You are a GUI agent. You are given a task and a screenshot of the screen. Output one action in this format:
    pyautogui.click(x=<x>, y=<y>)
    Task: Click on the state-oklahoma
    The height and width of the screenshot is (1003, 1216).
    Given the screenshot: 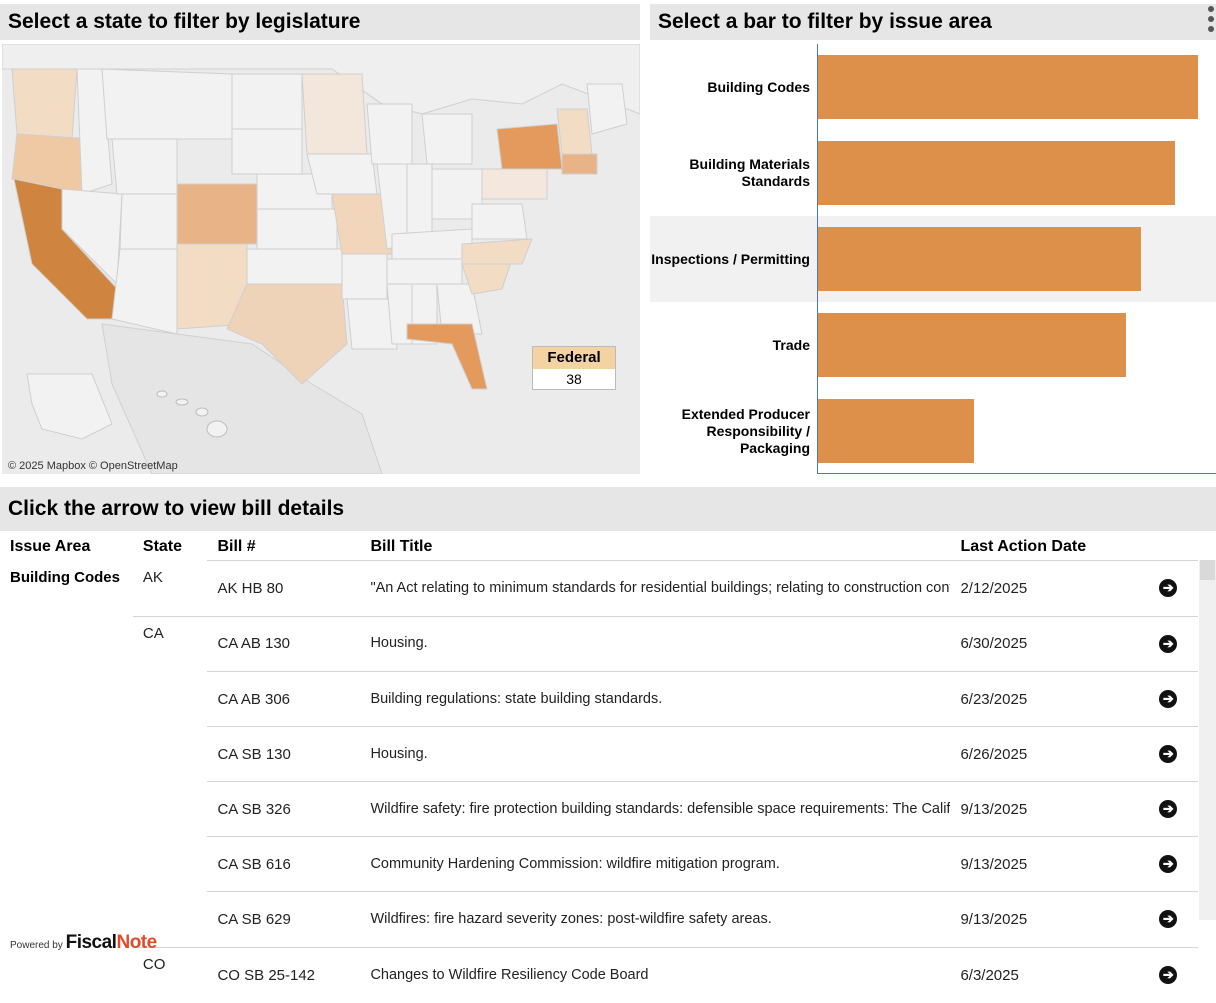 What is the action you would take?
    pyautogui.click(x=294, y=266)
    